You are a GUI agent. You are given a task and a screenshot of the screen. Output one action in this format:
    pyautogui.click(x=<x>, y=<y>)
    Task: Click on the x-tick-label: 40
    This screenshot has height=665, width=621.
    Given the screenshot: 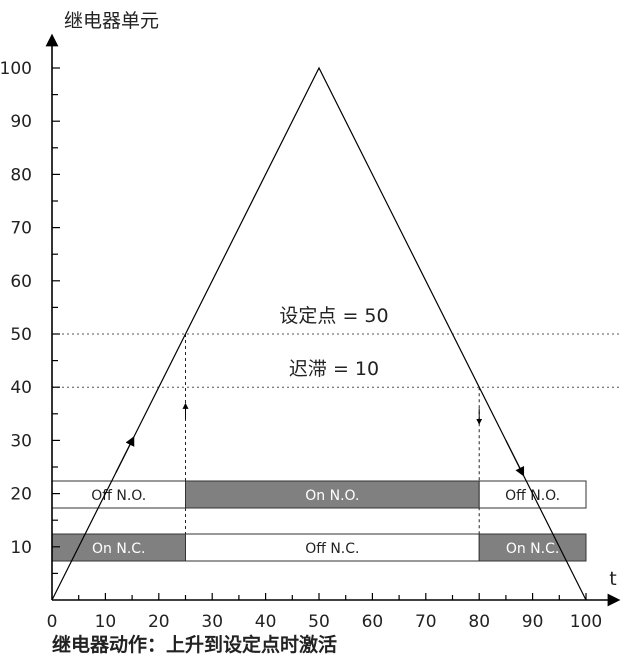 What is the action you would take?
    pyautogui.click(x=266, y=622)
    